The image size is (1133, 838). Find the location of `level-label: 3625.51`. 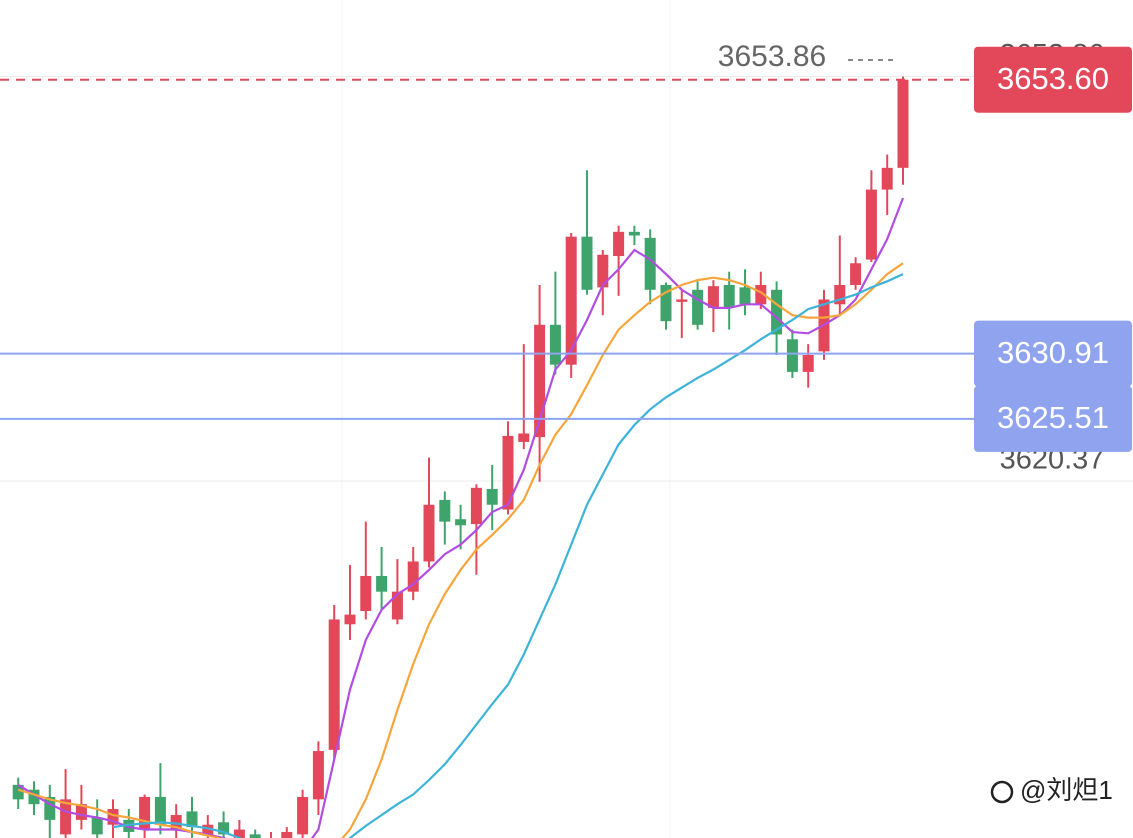

level-label: 3625.51 is located at coordinates (1053, 417).